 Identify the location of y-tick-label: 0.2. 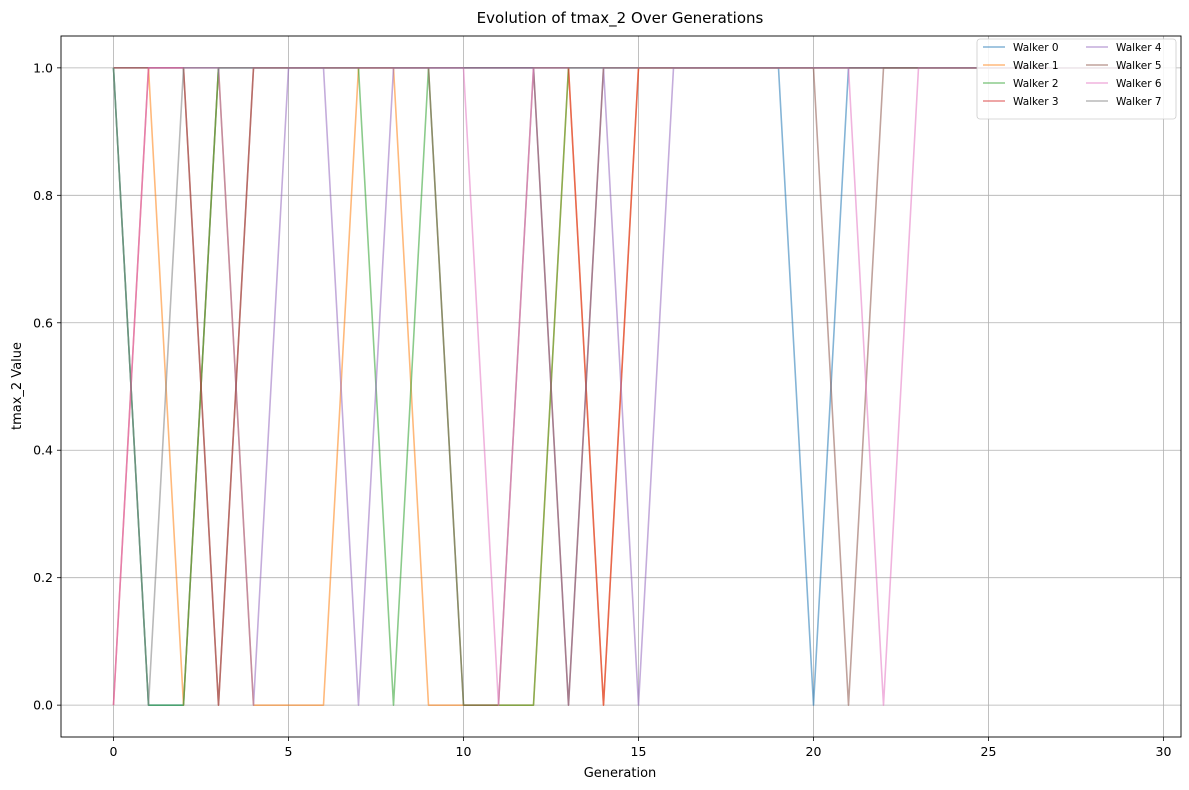
(43, 577).